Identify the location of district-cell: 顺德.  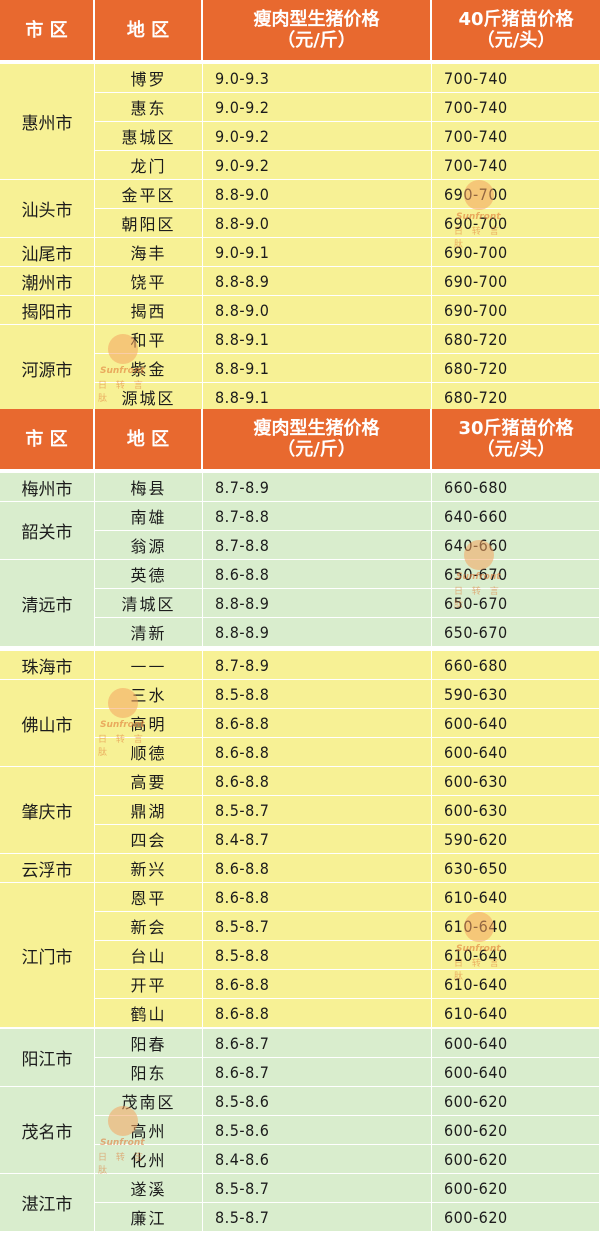
(149, 752).